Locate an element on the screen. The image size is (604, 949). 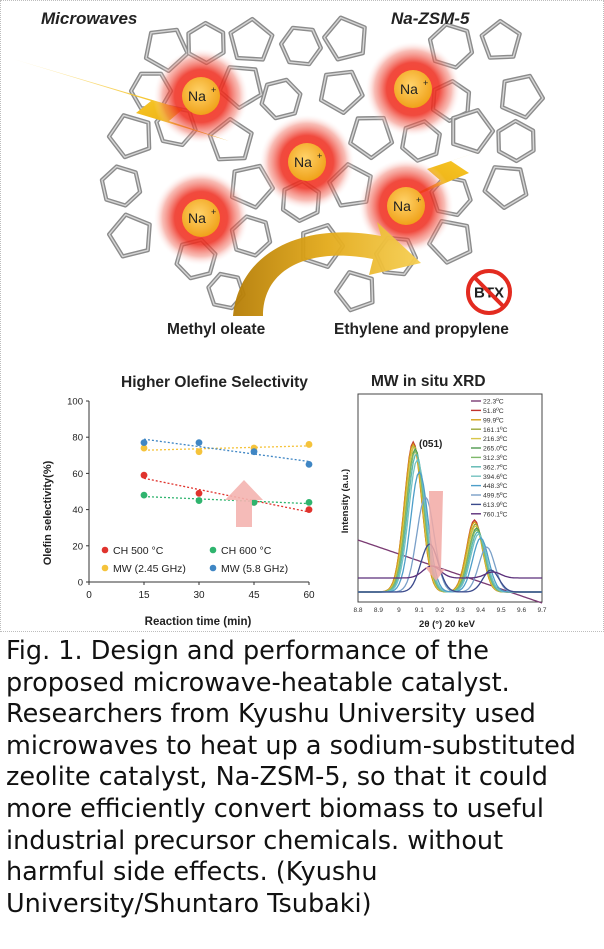
x-tick-label: 45 is located at coordinates (254, 595).